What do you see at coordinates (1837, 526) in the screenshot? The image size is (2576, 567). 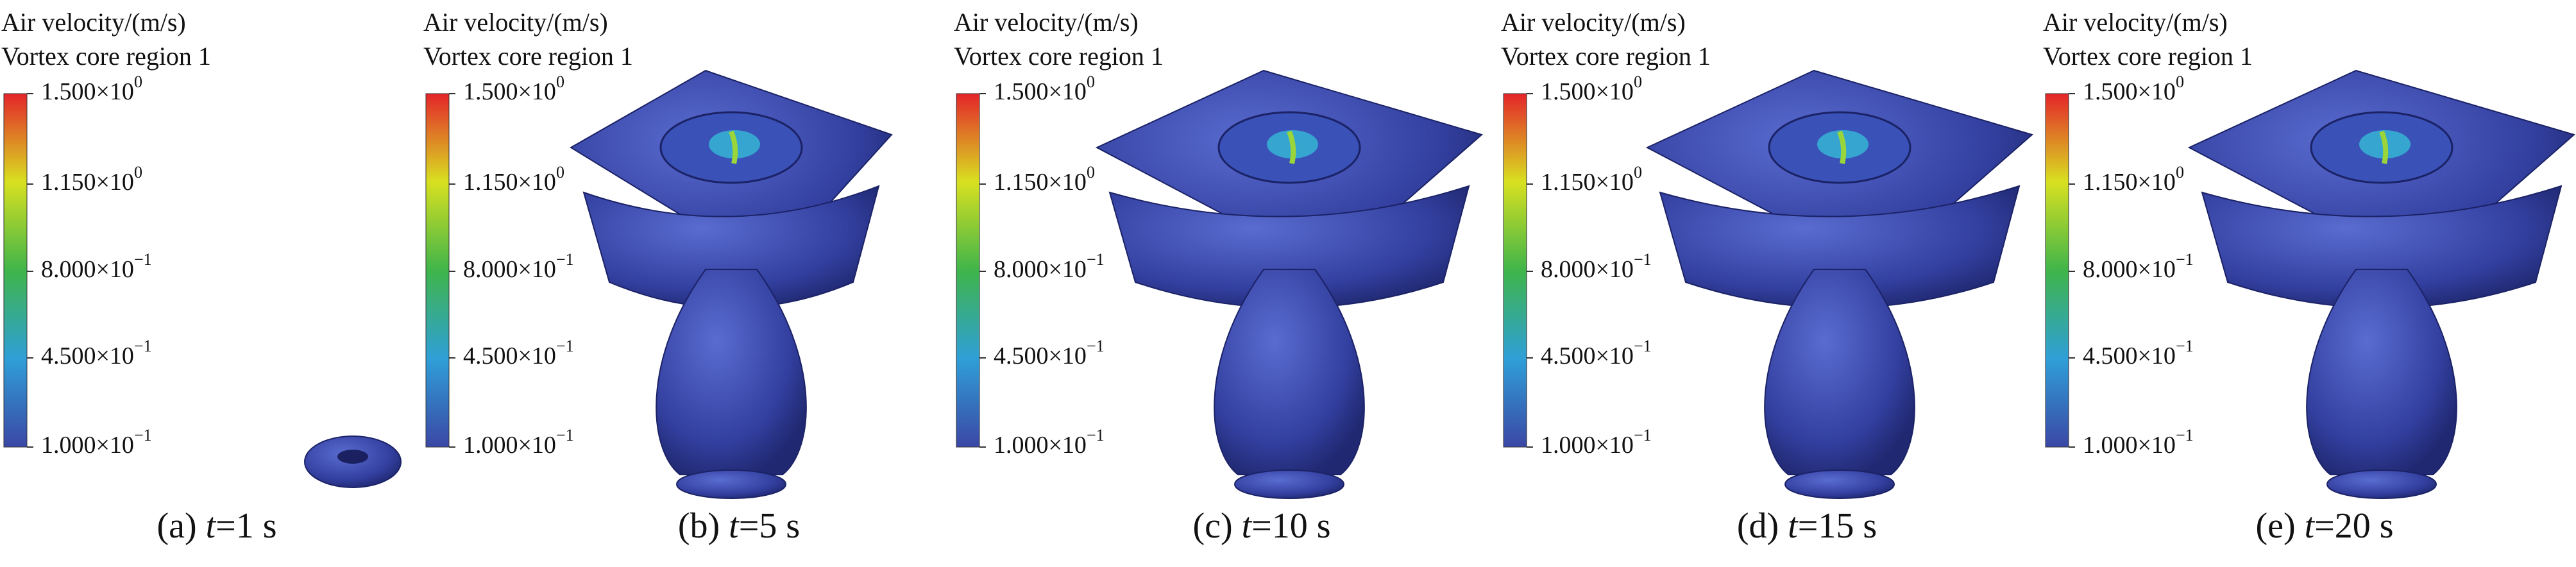 I see `caption-value: =15 s` at bounding box center [1837, 526].